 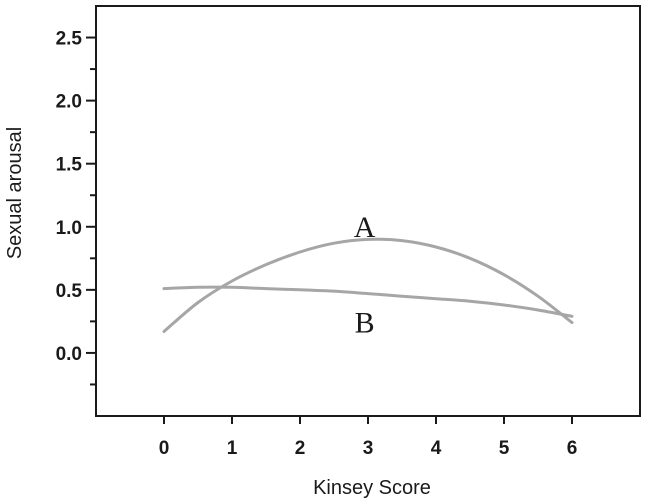 What do you see at coordinates (436, 448) in the screenshot?
I see `x-tick-label: 4` at bounding box center [436, 448].